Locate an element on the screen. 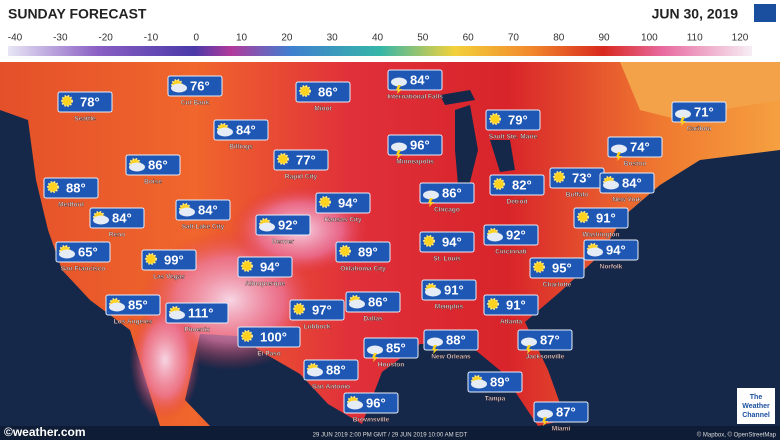  city-name: Los Angeles is located at coordinates (133, 322).